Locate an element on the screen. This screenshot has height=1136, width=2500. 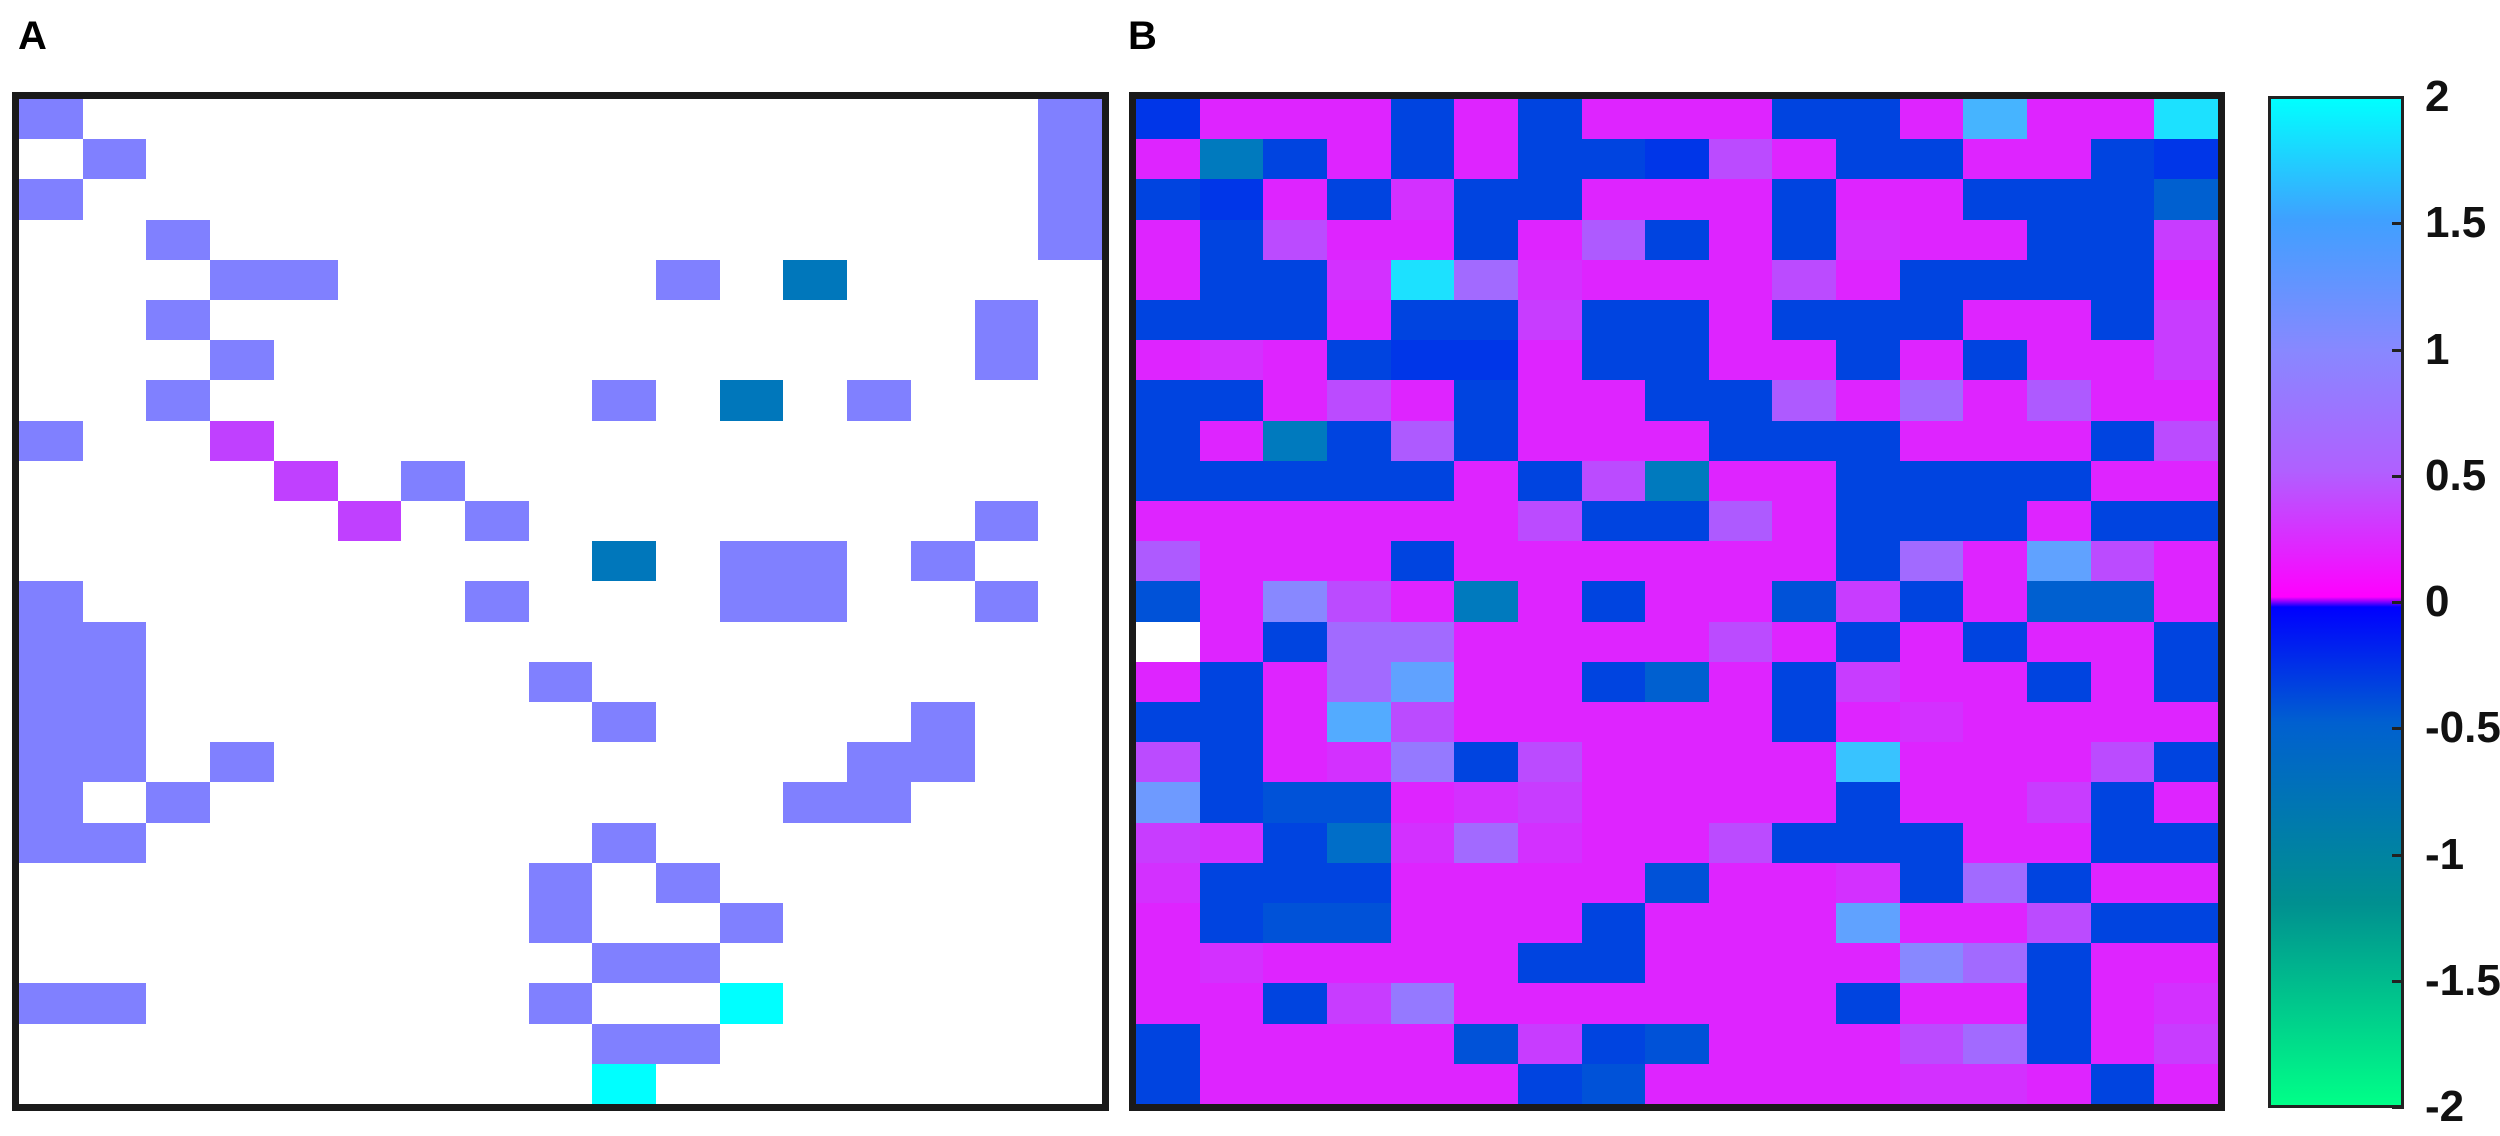
colorbar-tick-label: 1.5 is located at coordinates (2456, 223).